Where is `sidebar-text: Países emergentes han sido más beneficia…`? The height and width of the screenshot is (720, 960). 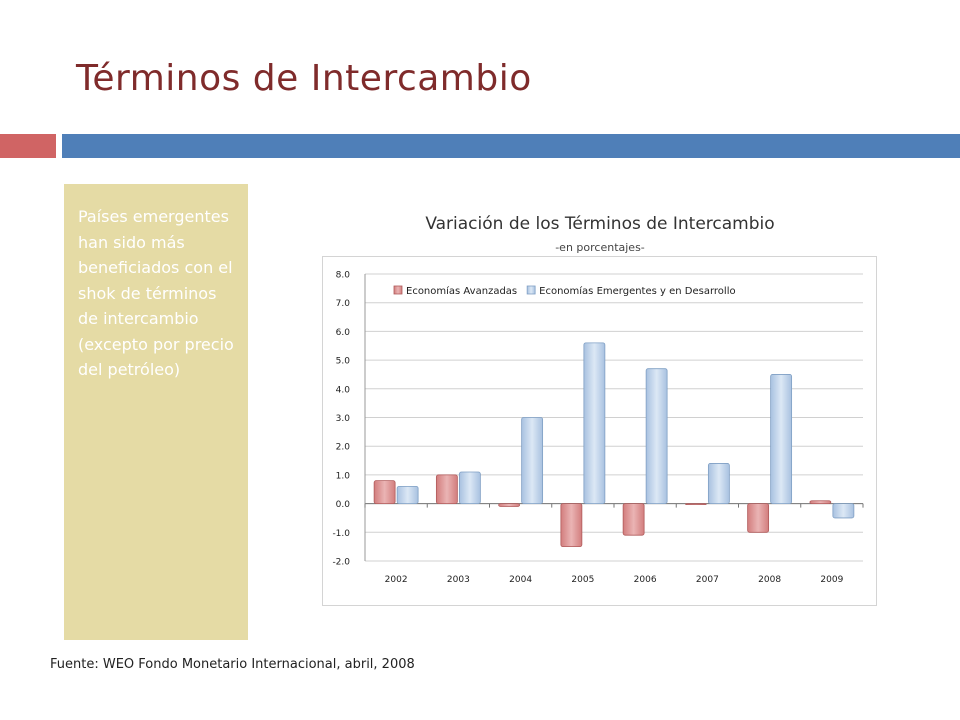
sidebar-text: Países emergentes han sido más beneficia… is located at coordinates (156, 293).